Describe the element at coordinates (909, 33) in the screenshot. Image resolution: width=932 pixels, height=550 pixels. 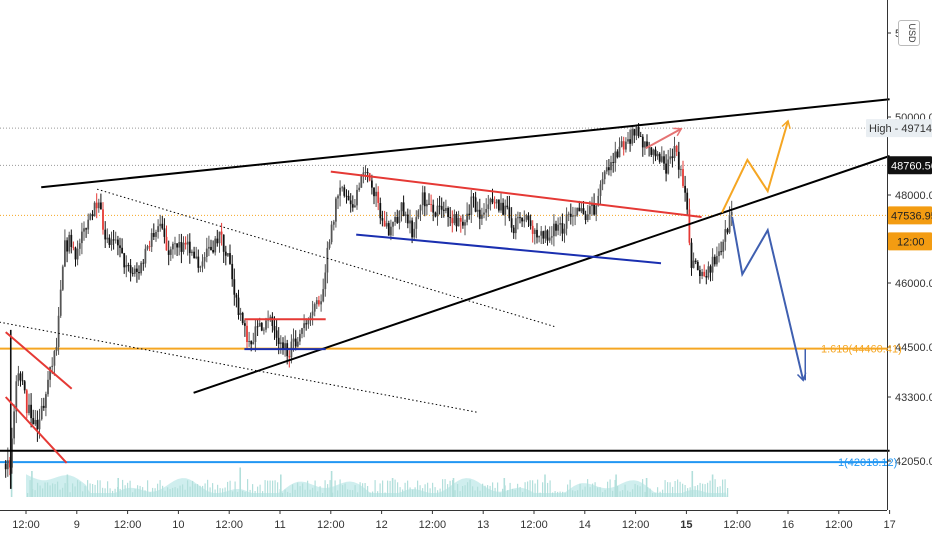
I see `currency-badge: USD` at that location.